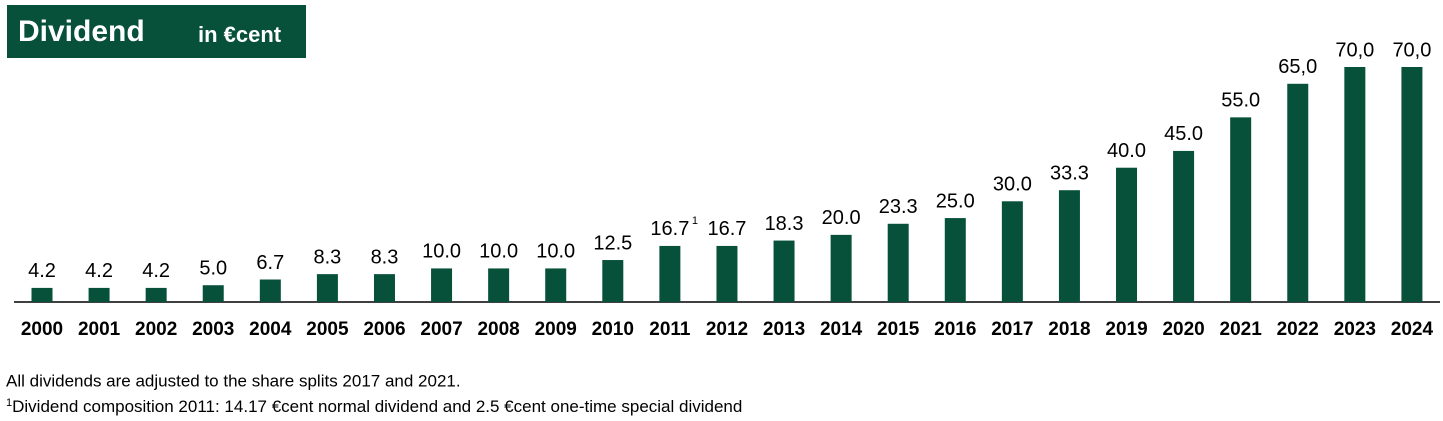 This screenshot has height=421, width=1443. I want to click on value-label: 25.0, so click(955, 201).